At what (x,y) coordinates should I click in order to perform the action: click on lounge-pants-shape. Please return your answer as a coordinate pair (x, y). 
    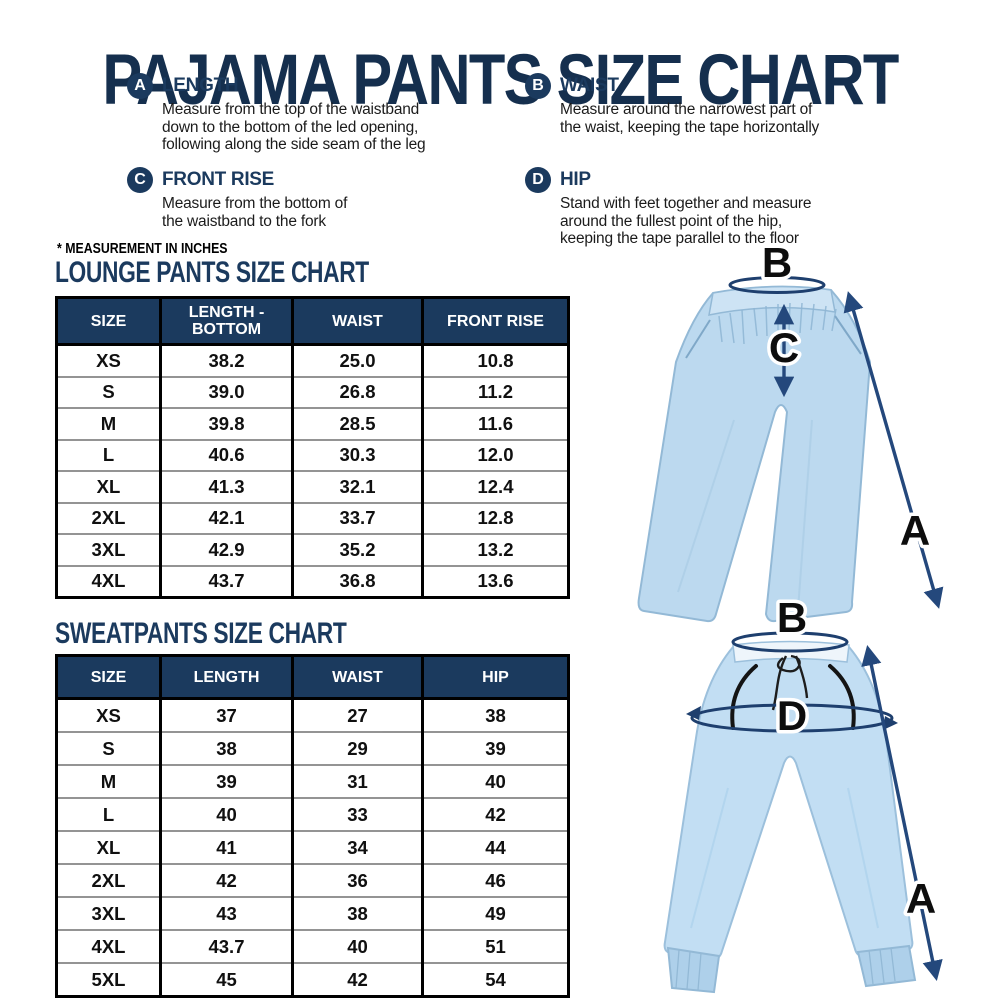
    Looking at the image, I should click on (754, 454).